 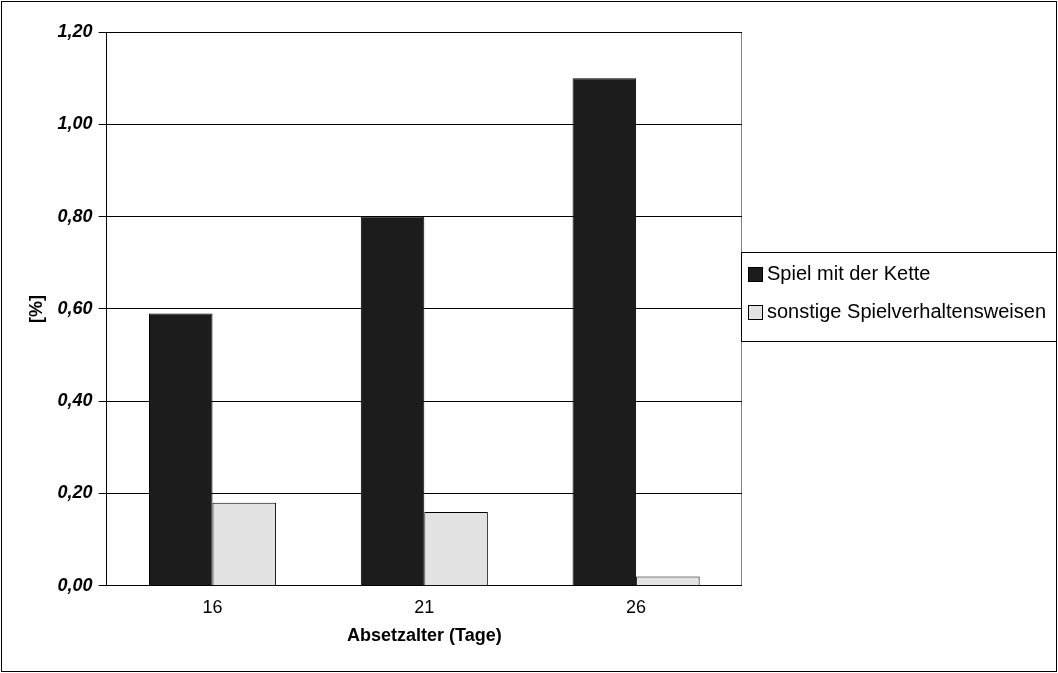 What do you see at coordinates (424, 635) in the screenshot?
I see `x-axis-title: Absetzalter (Tage)` at bounding box center [424, 635].